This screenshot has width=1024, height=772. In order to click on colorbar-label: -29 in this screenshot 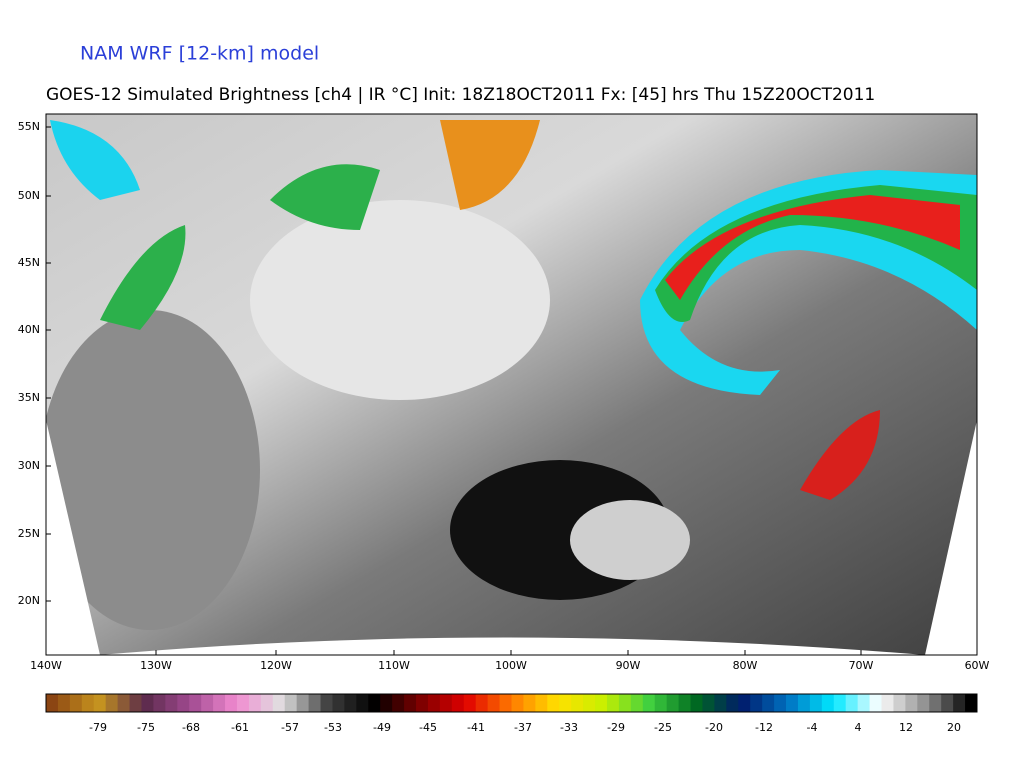, I will do `click(616, 727)`.